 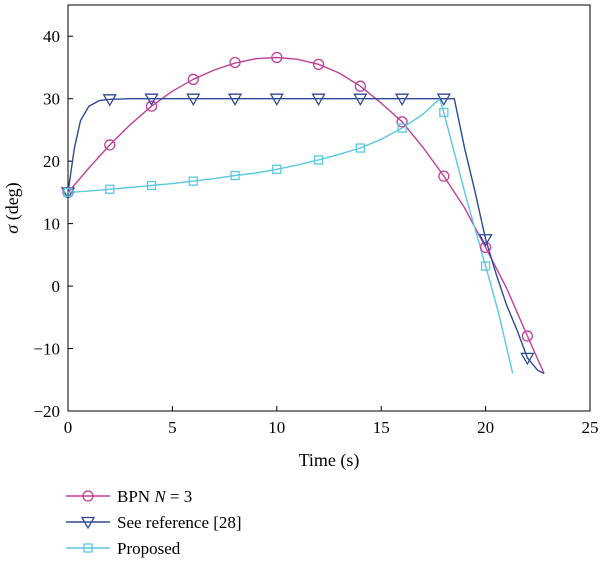 What do you see at coordinates (485, 427) in the screenshot?
I see `x-tick-label-4: 20` at bounding box center [485, 427].